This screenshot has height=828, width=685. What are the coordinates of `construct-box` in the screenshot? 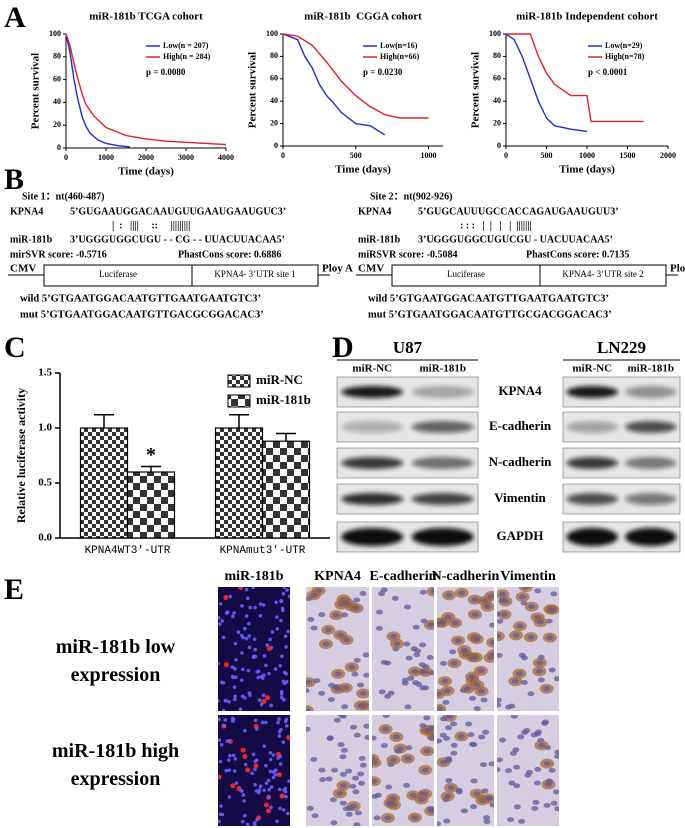 It's located at (255, 275).